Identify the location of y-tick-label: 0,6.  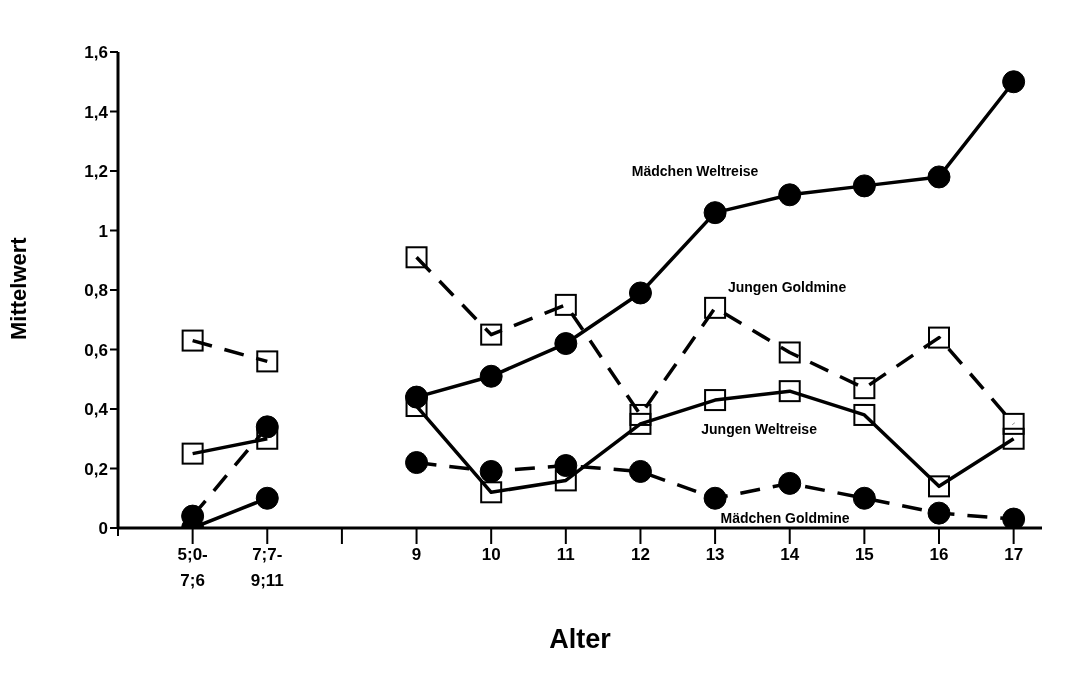
(96, 350).